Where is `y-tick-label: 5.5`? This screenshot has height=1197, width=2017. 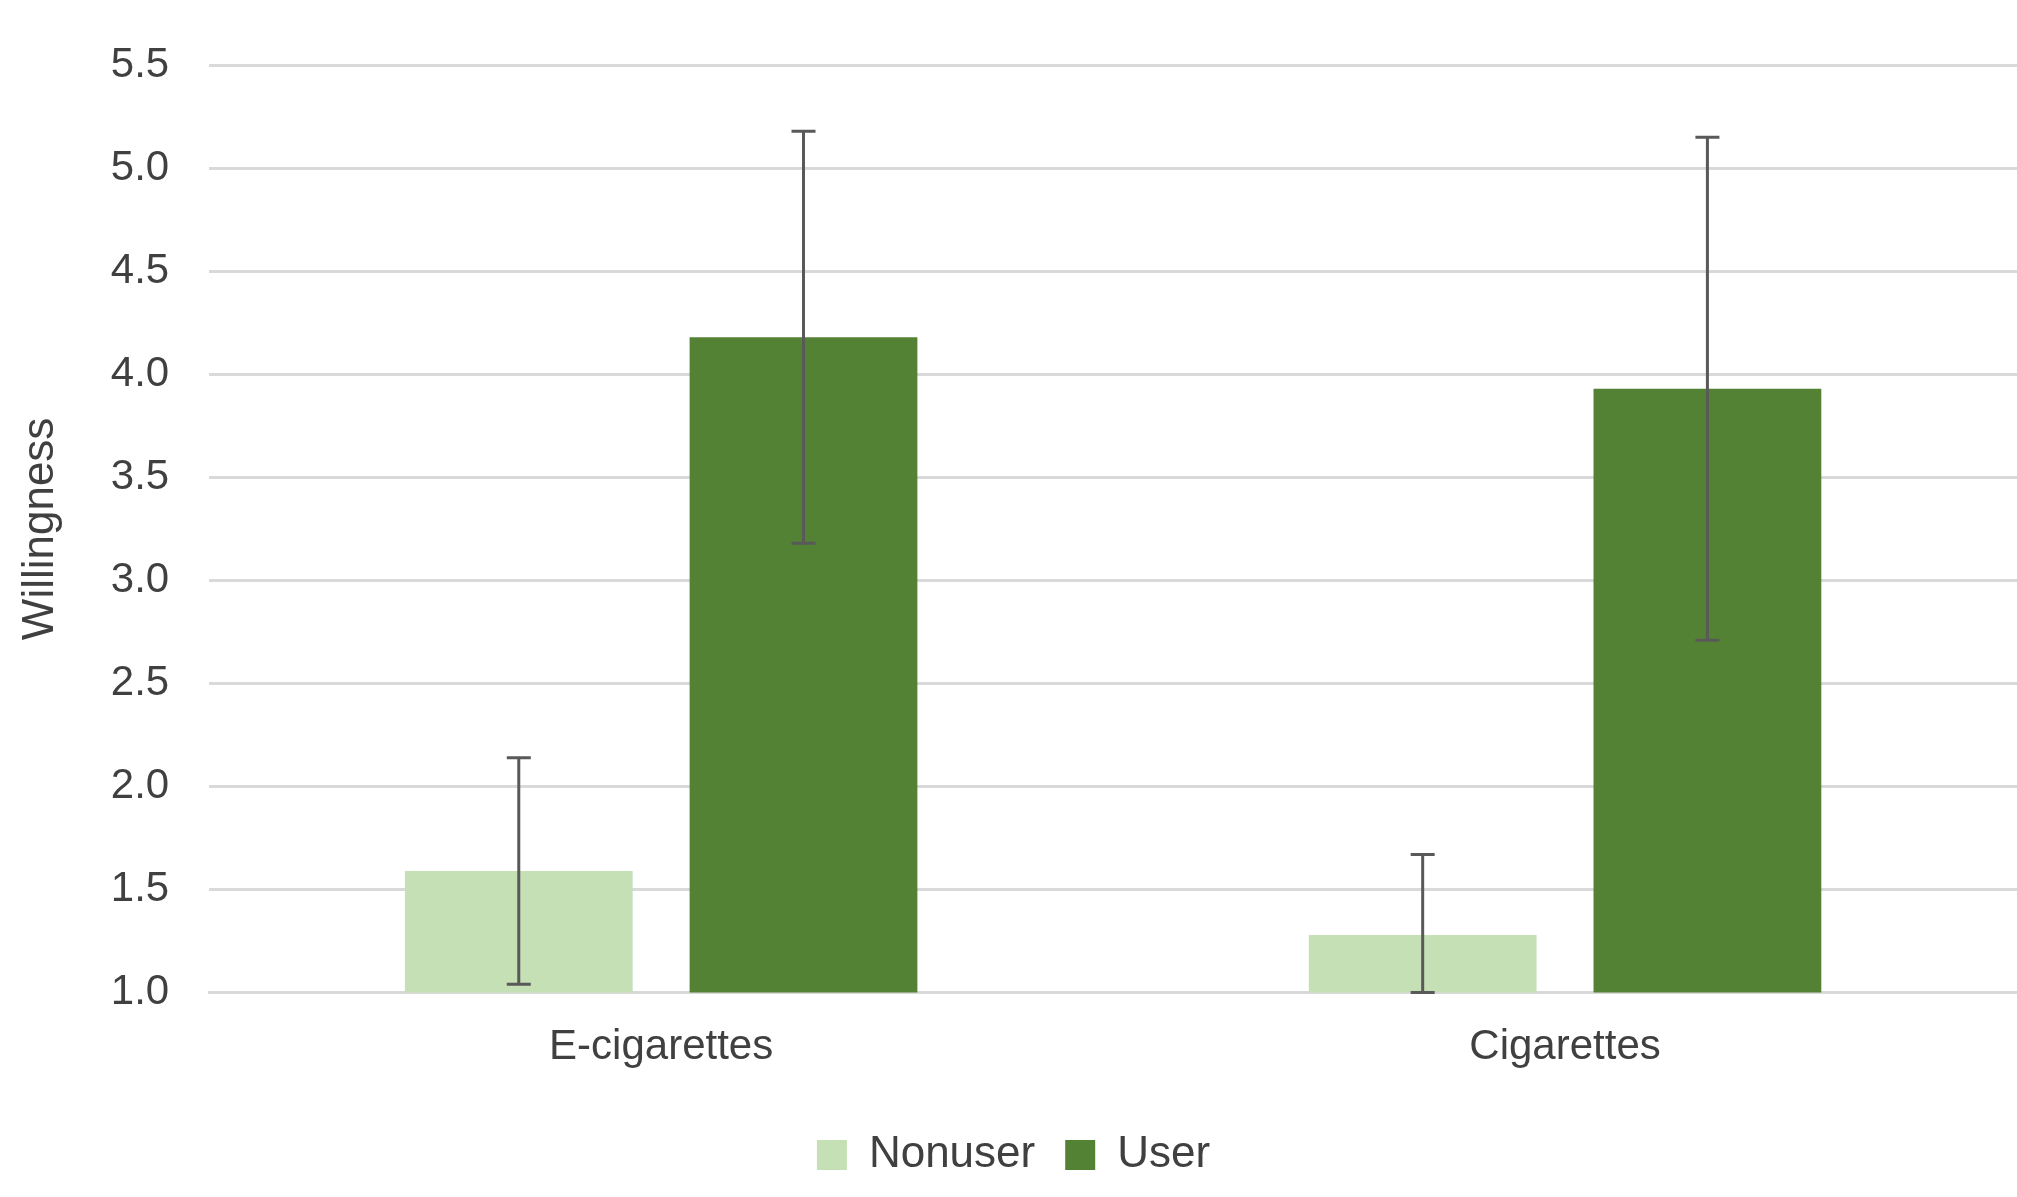
y-tick-label: 5.5 is located at coordinates (140, 62).